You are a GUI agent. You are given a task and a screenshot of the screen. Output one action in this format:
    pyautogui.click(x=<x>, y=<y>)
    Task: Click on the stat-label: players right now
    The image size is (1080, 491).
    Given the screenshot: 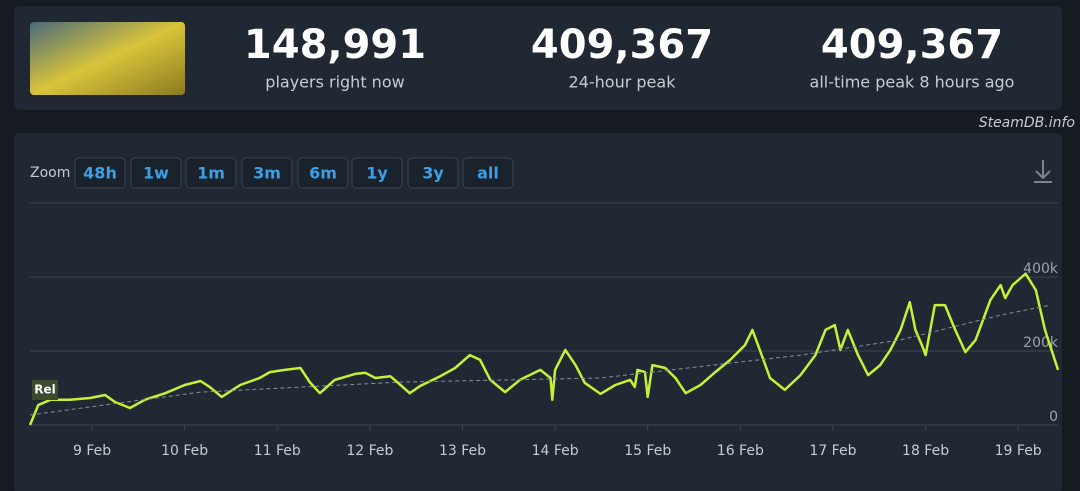 What is the action you would take?
    pyautogui.click(x=334, y=82)
    